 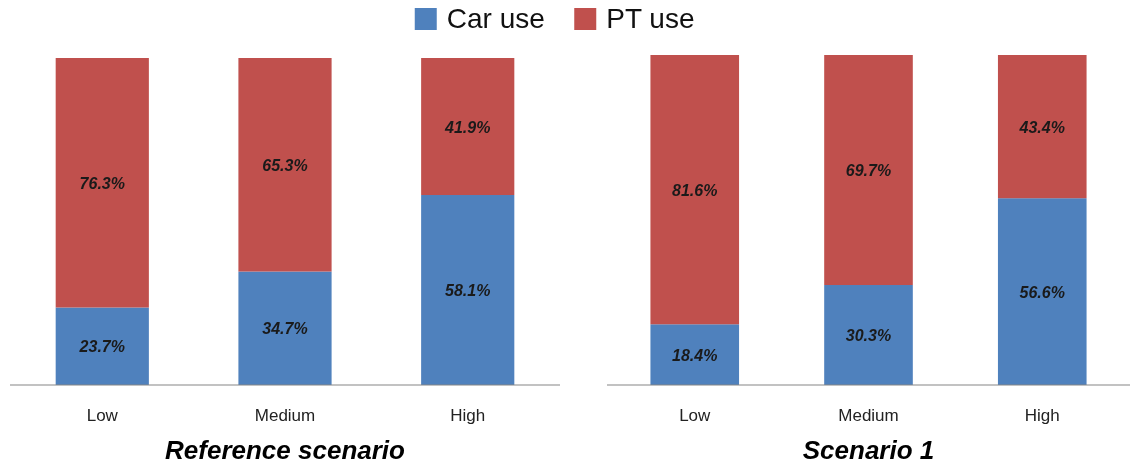 I want to click on data-label: 69.7%, so click(x=868, y=171).